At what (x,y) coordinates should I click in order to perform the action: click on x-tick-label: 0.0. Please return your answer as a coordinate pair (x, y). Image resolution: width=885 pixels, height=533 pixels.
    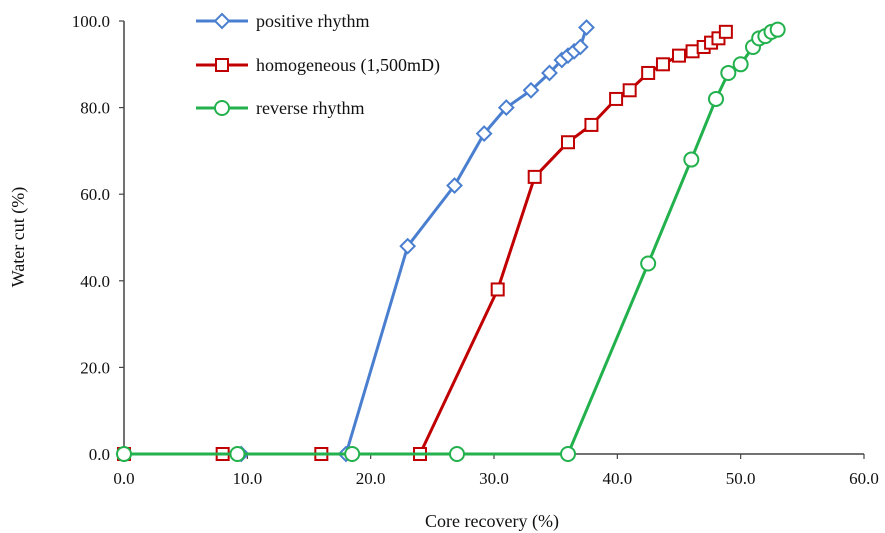
    Looking at the image, I should click on (123, 478).